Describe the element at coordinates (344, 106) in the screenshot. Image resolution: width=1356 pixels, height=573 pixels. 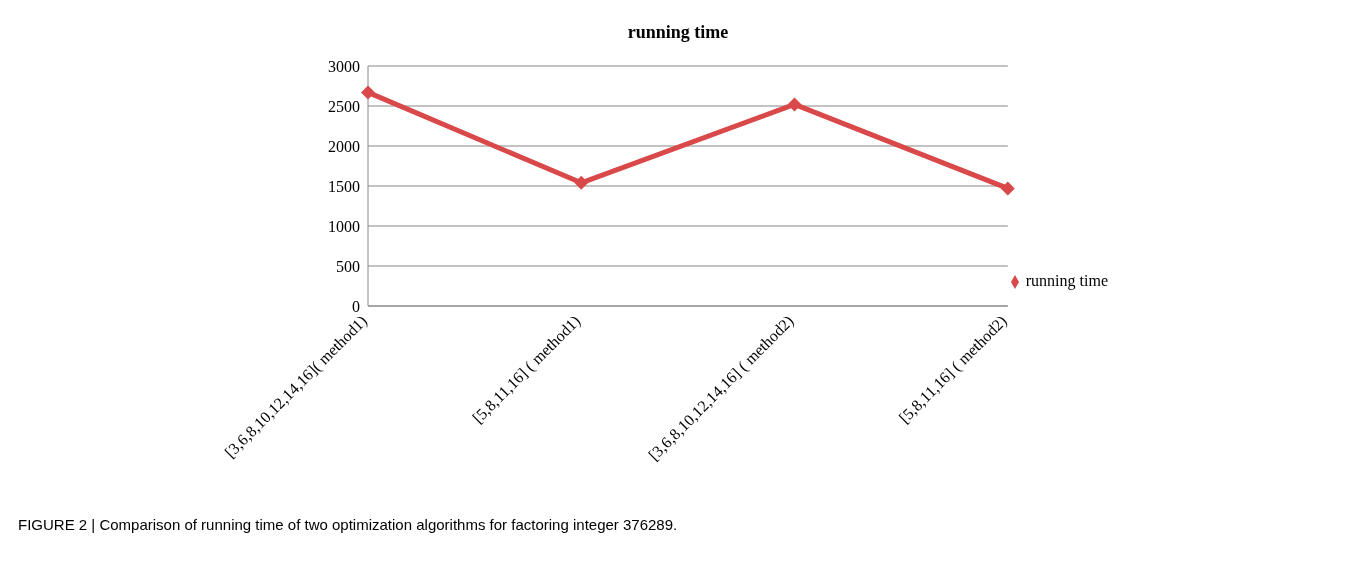
I see `y-tick-label: 2500` at that location.